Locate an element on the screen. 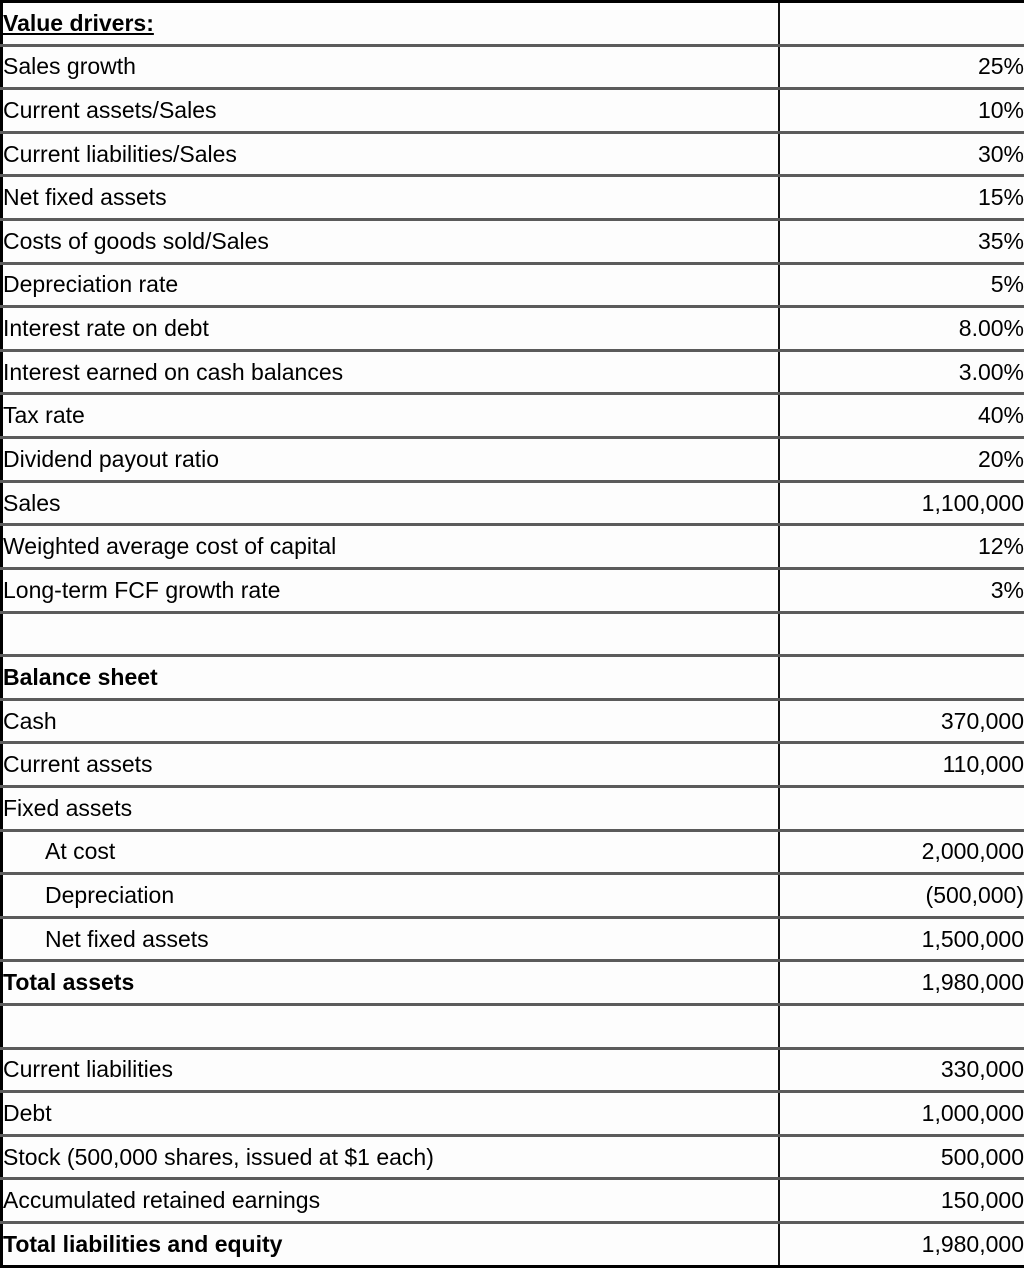  row-label-cell: Costs of goods sold/Sales is located at coordinates (390, 242).